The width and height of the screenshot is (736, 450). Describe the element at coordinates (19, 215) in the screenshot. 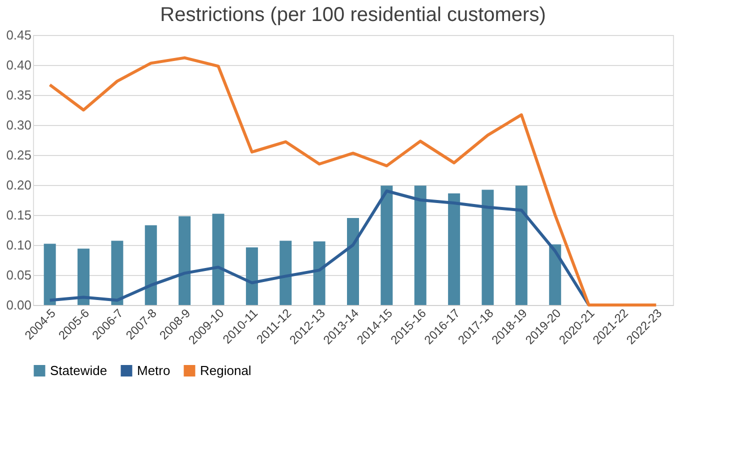

I see `y-tick-label: 0.15` at that location.